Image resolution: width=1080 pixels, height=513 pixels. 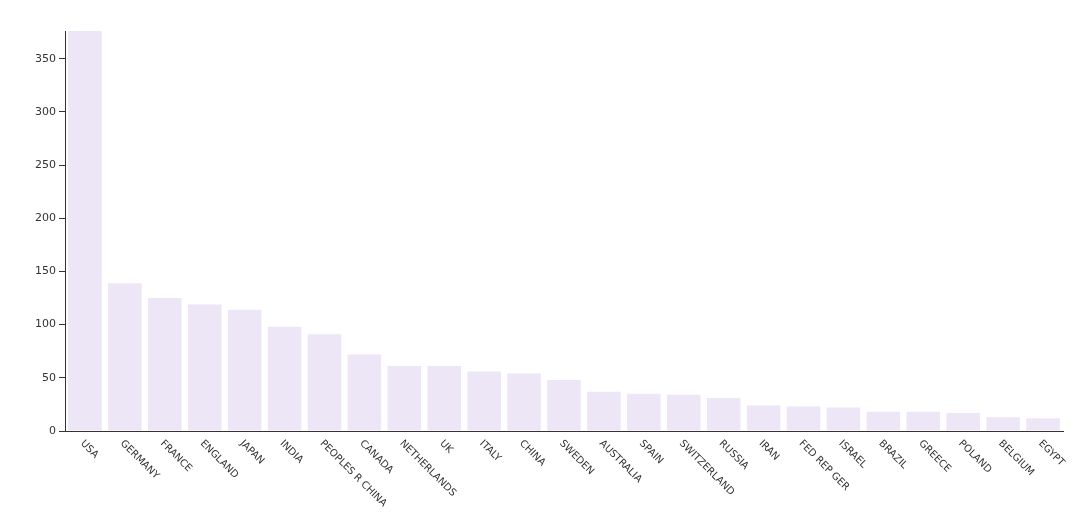 I want to click on y-tick-label: 350, so click(x=45, y=58).